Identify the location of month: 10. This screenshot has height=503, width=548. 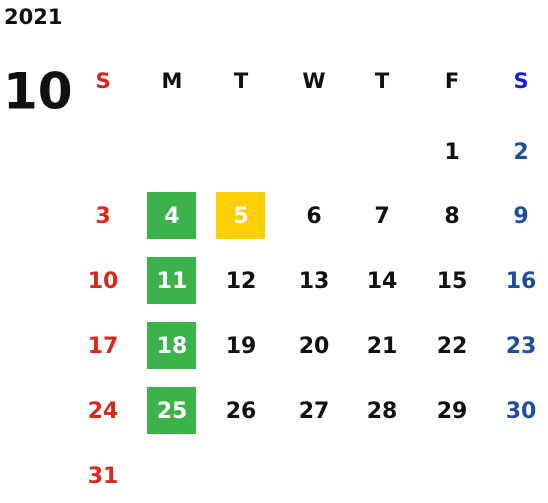
(38, 92).